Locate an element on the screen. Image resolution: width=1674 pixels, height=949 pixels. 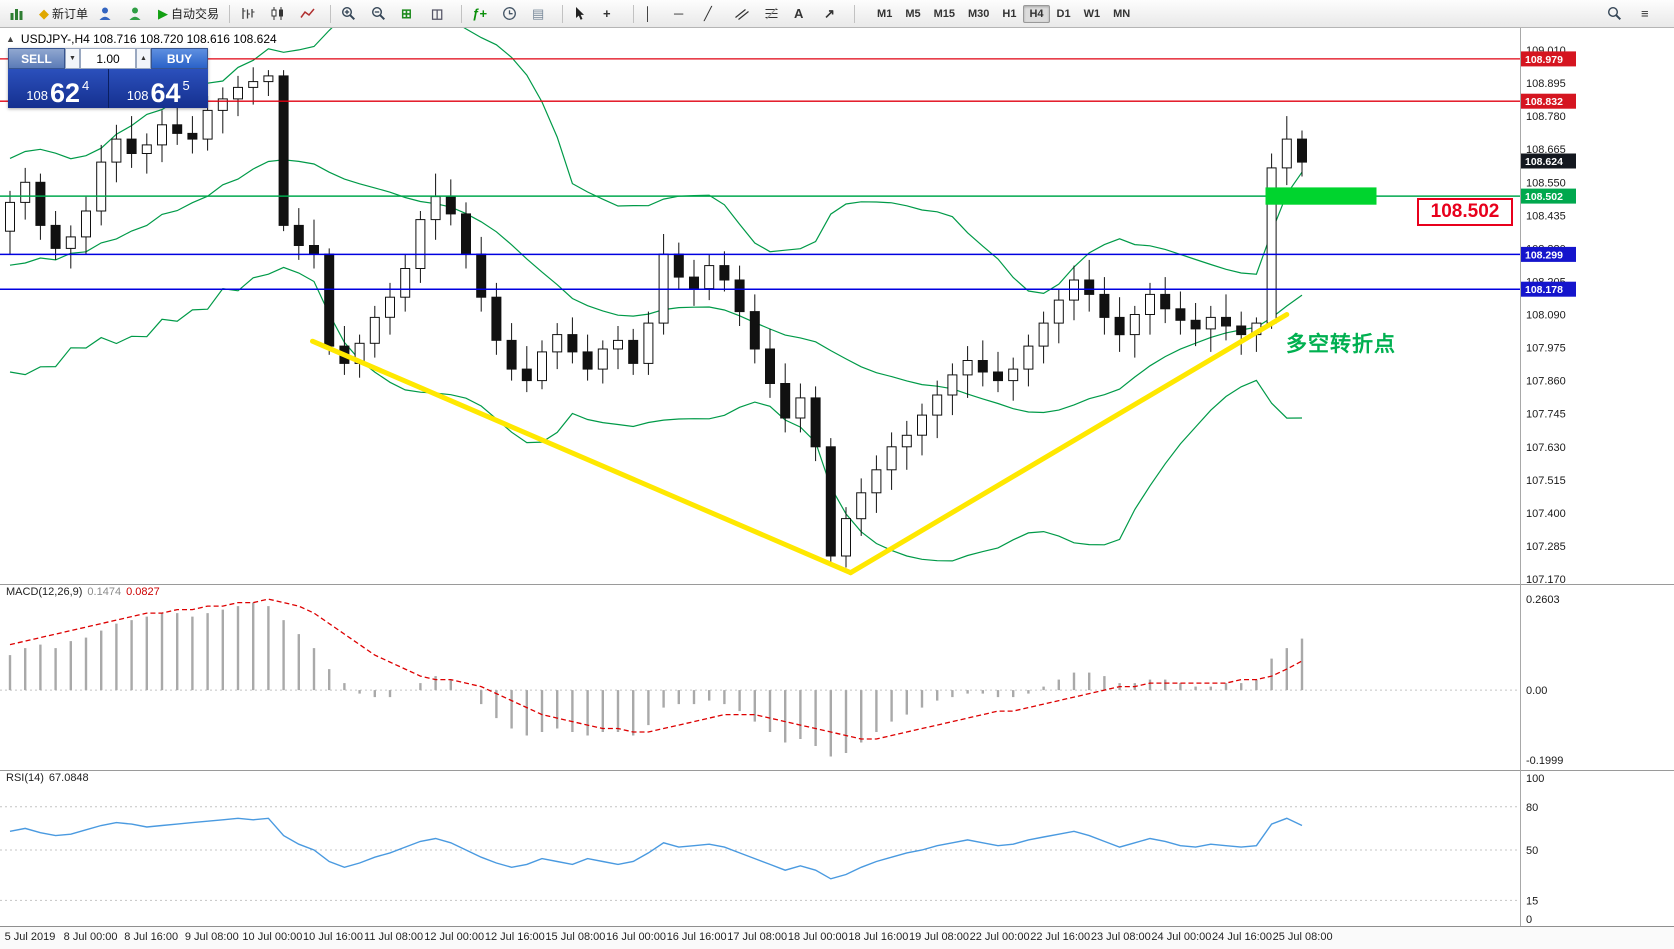
timeframe-m5-button: M5 is located at coordinates (913, 13).